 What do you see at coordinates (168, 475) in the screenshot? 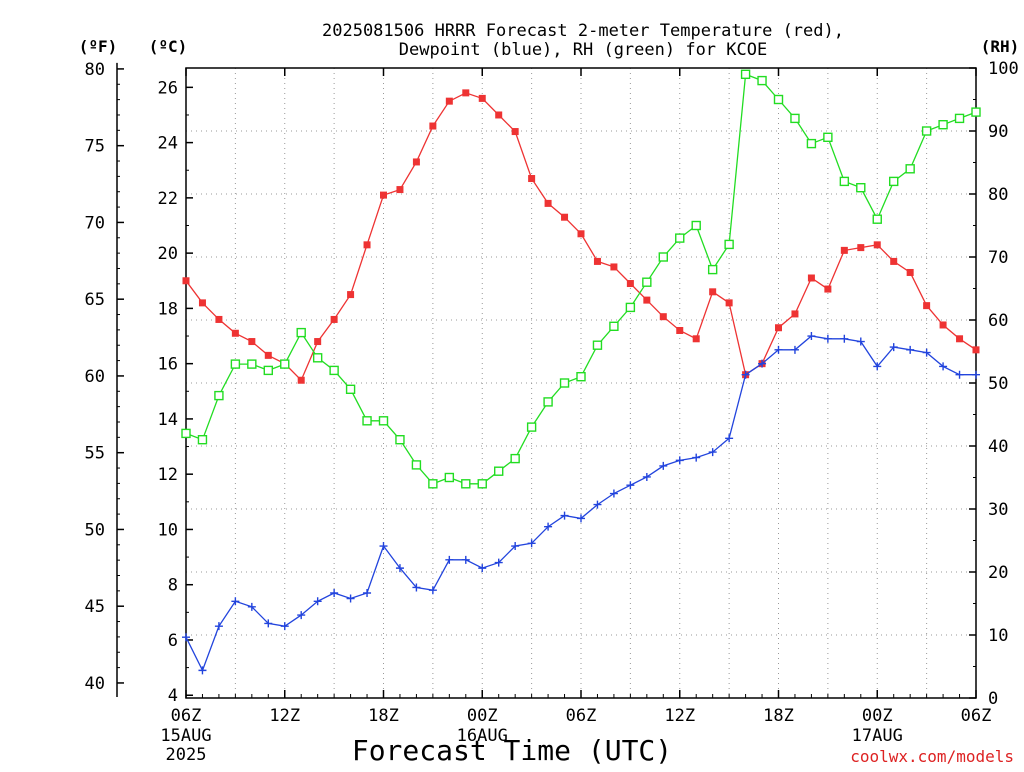
I see `celsius-tick-label: 12` at bounding box center [168, 475].